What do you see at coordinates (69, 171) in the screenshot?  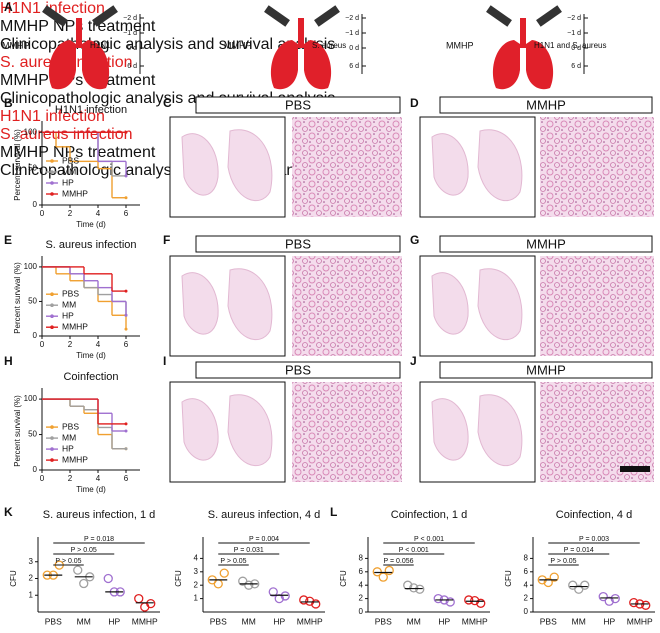 I see `legend-label: MM` at bounding box center [69, 171].